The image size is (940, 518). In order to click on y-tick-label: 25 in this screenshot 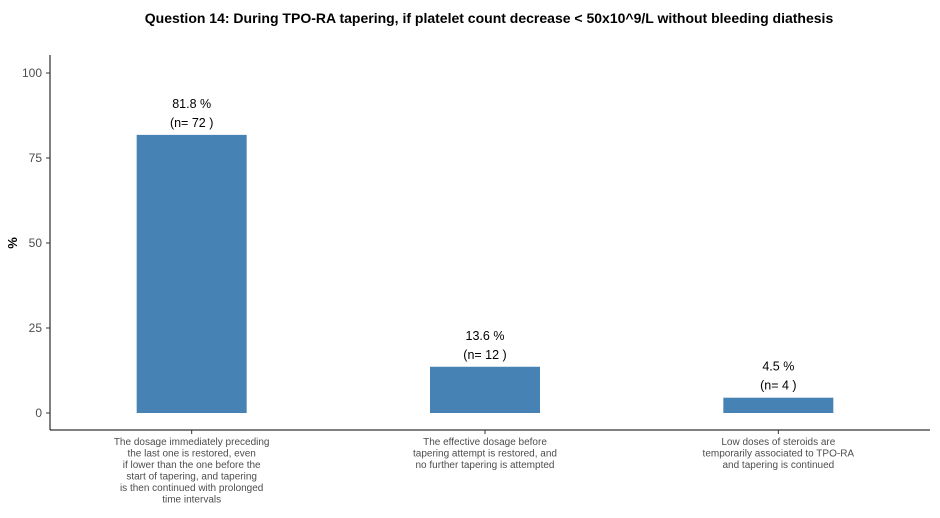, I will do `click(36, 328)`.